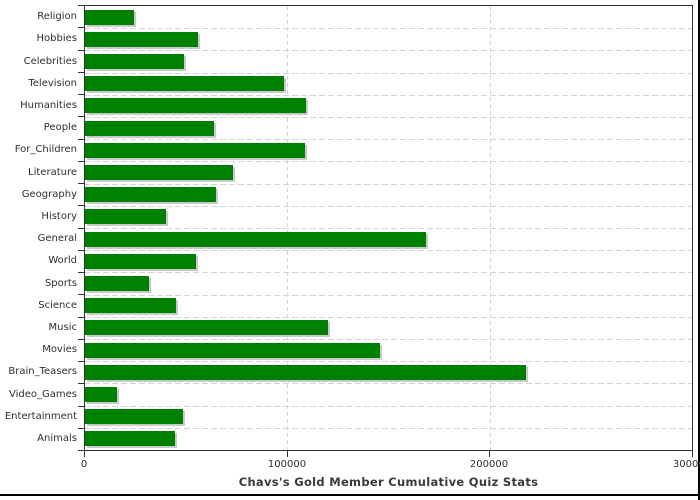  What do you see at coordinates (40, 416) in the screenshot?
I see `y-axis-label-entertainment: Entertainment` at bounding box center [40, 416].